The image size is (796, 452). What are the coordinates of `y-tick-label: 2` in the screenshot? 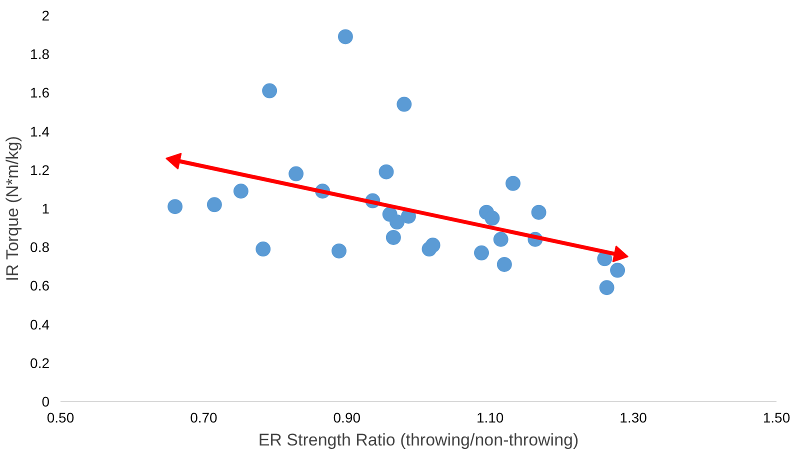 It's located at (46, 16).